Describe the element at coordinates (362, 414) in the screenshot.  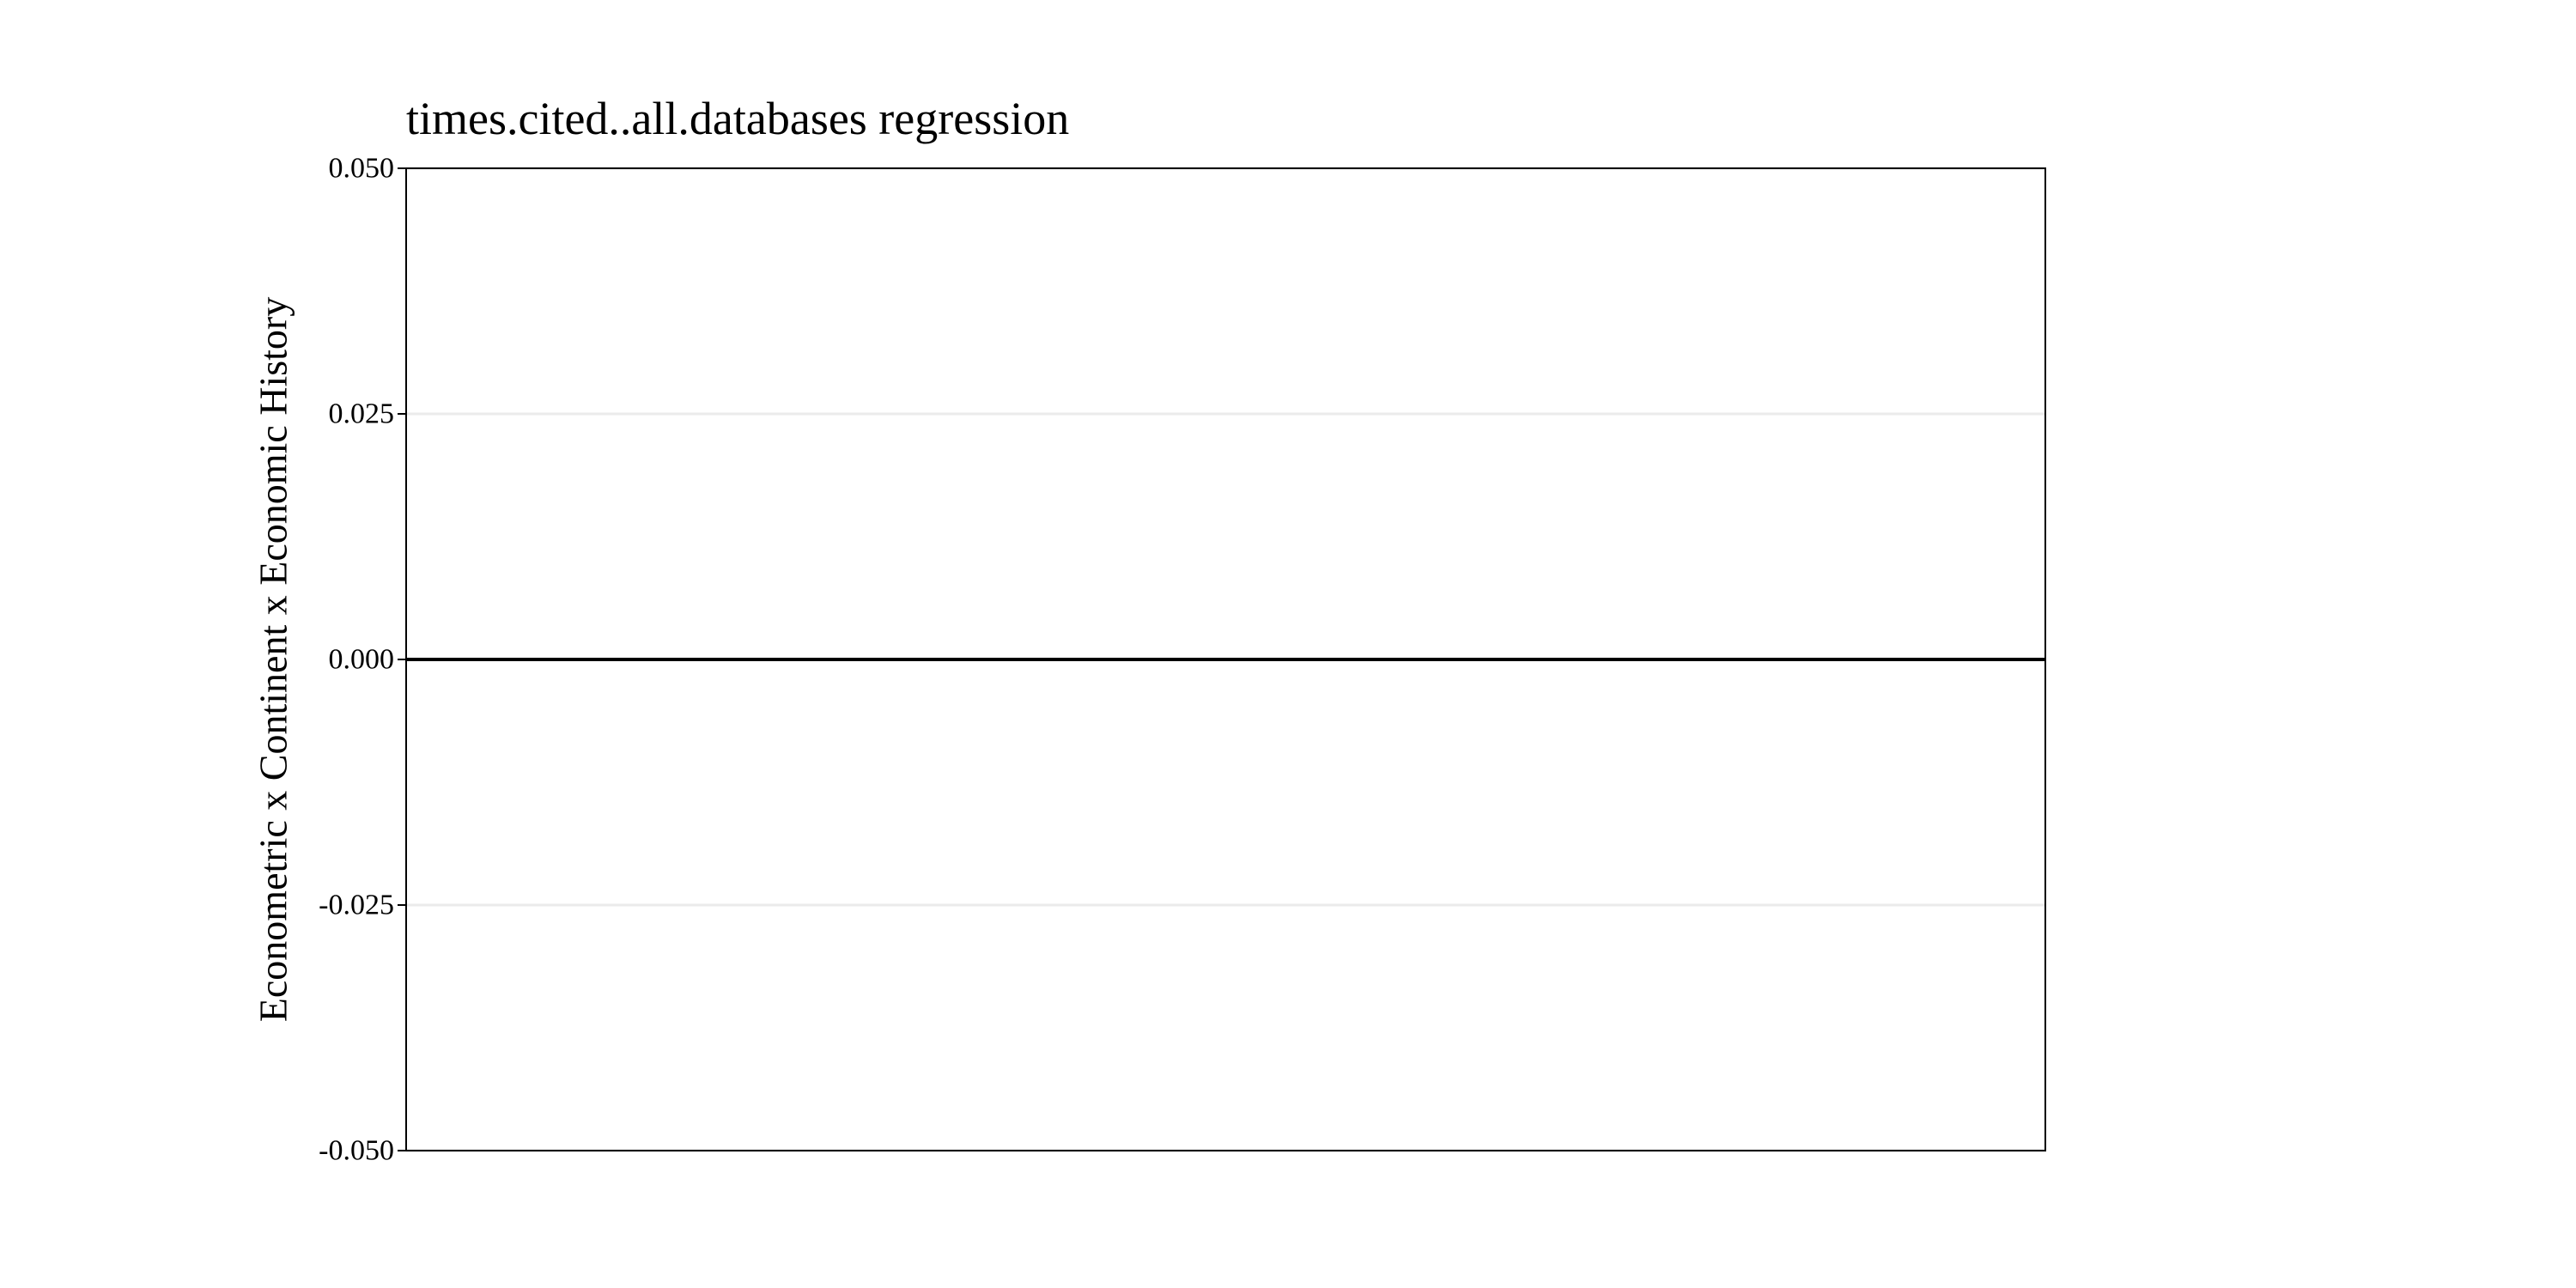
I see `y-tick-label: 0.025` at that location.